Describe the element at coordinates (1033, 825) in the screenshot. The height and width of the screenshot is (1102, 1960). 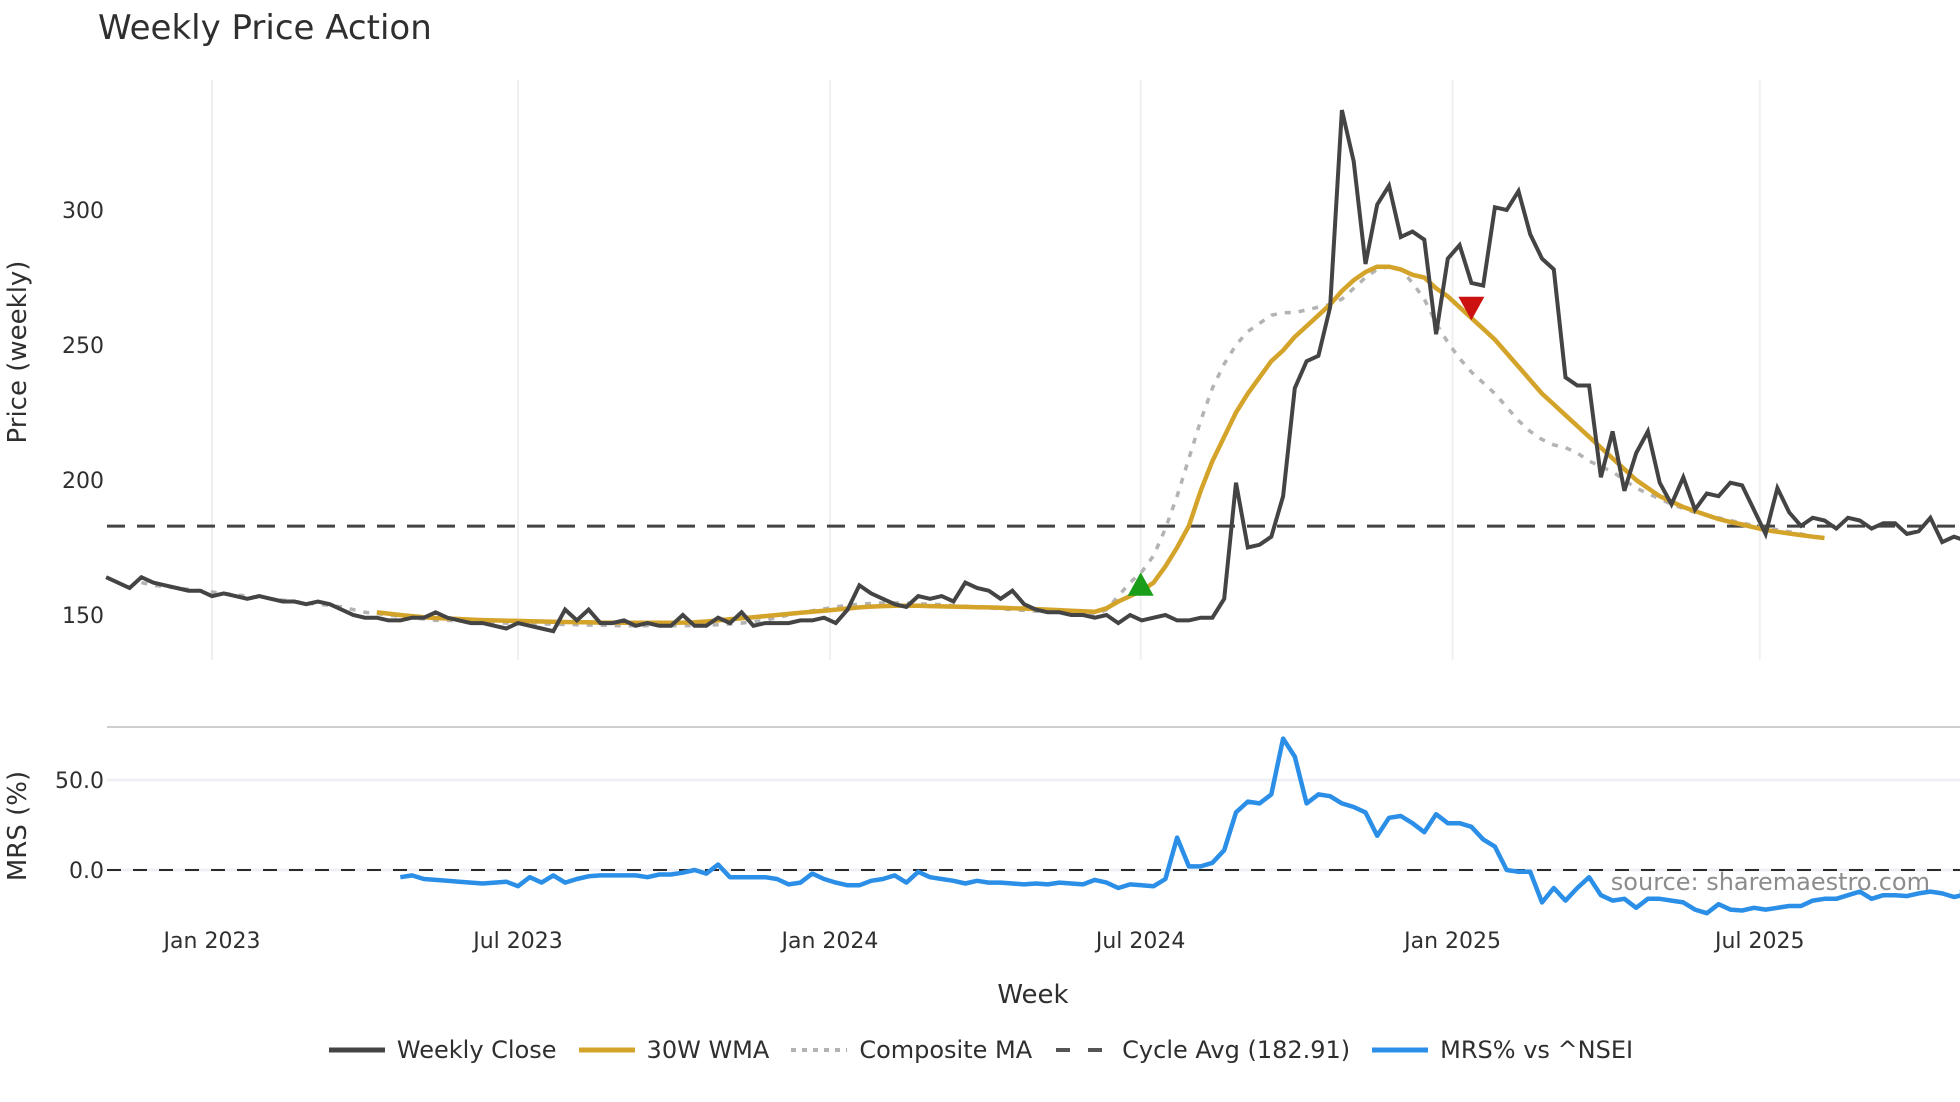
I see `mrs-gridlines` at that location.